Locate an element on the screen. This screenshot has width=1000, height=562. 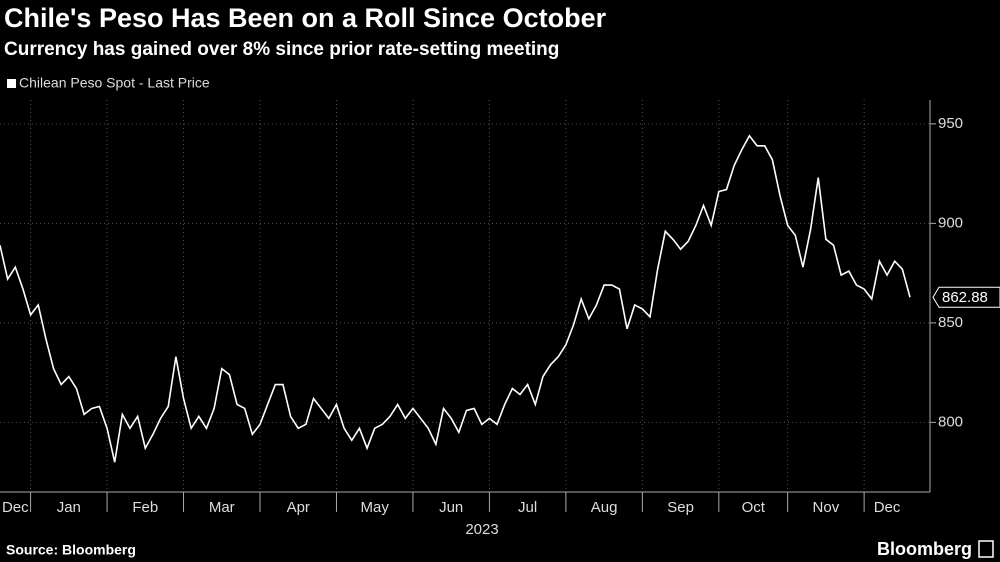
y-tick-label: 950 is located at coordinates (950, 123).